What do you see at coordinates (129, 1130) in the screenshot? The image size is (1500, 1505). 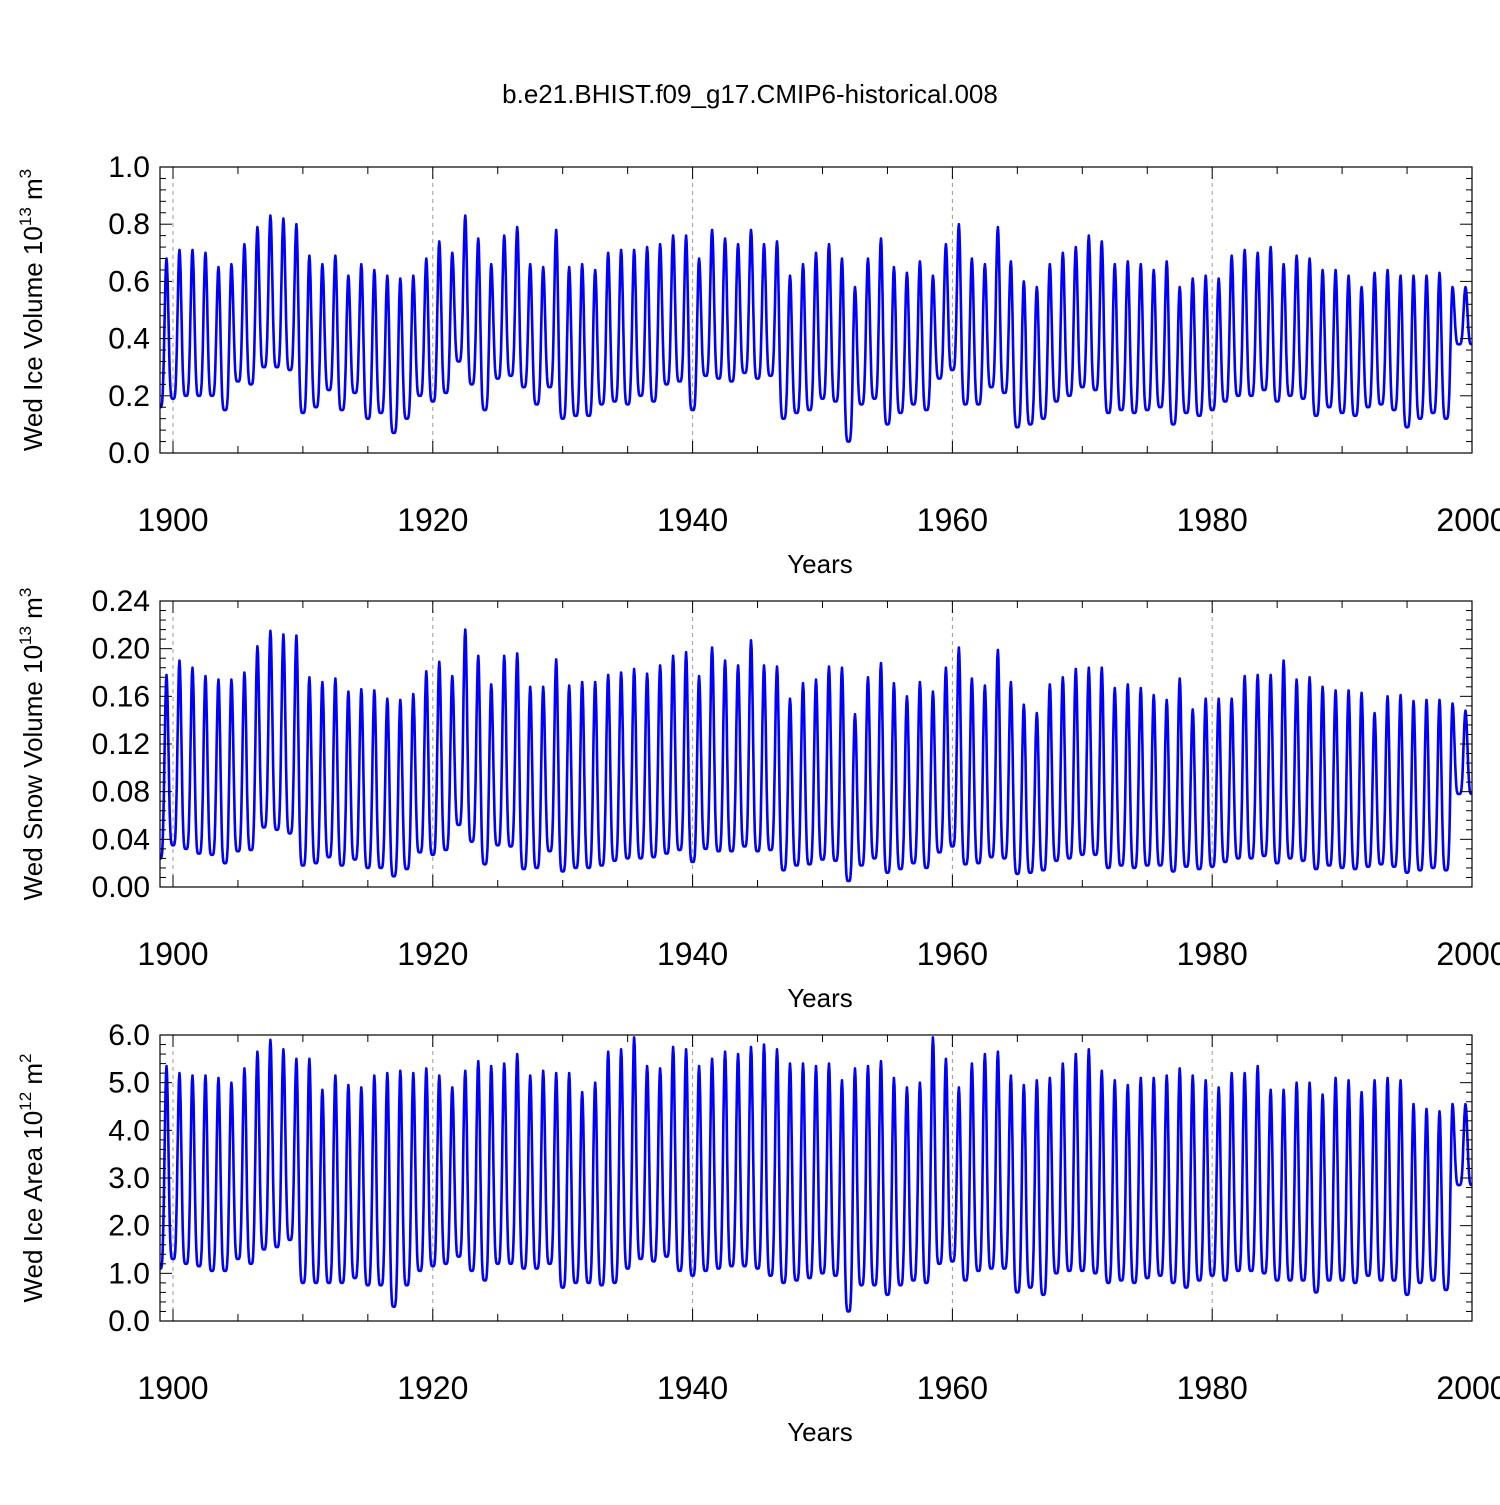 I see `y-tick-label: 4.0` at bounding box center [129, 1130].